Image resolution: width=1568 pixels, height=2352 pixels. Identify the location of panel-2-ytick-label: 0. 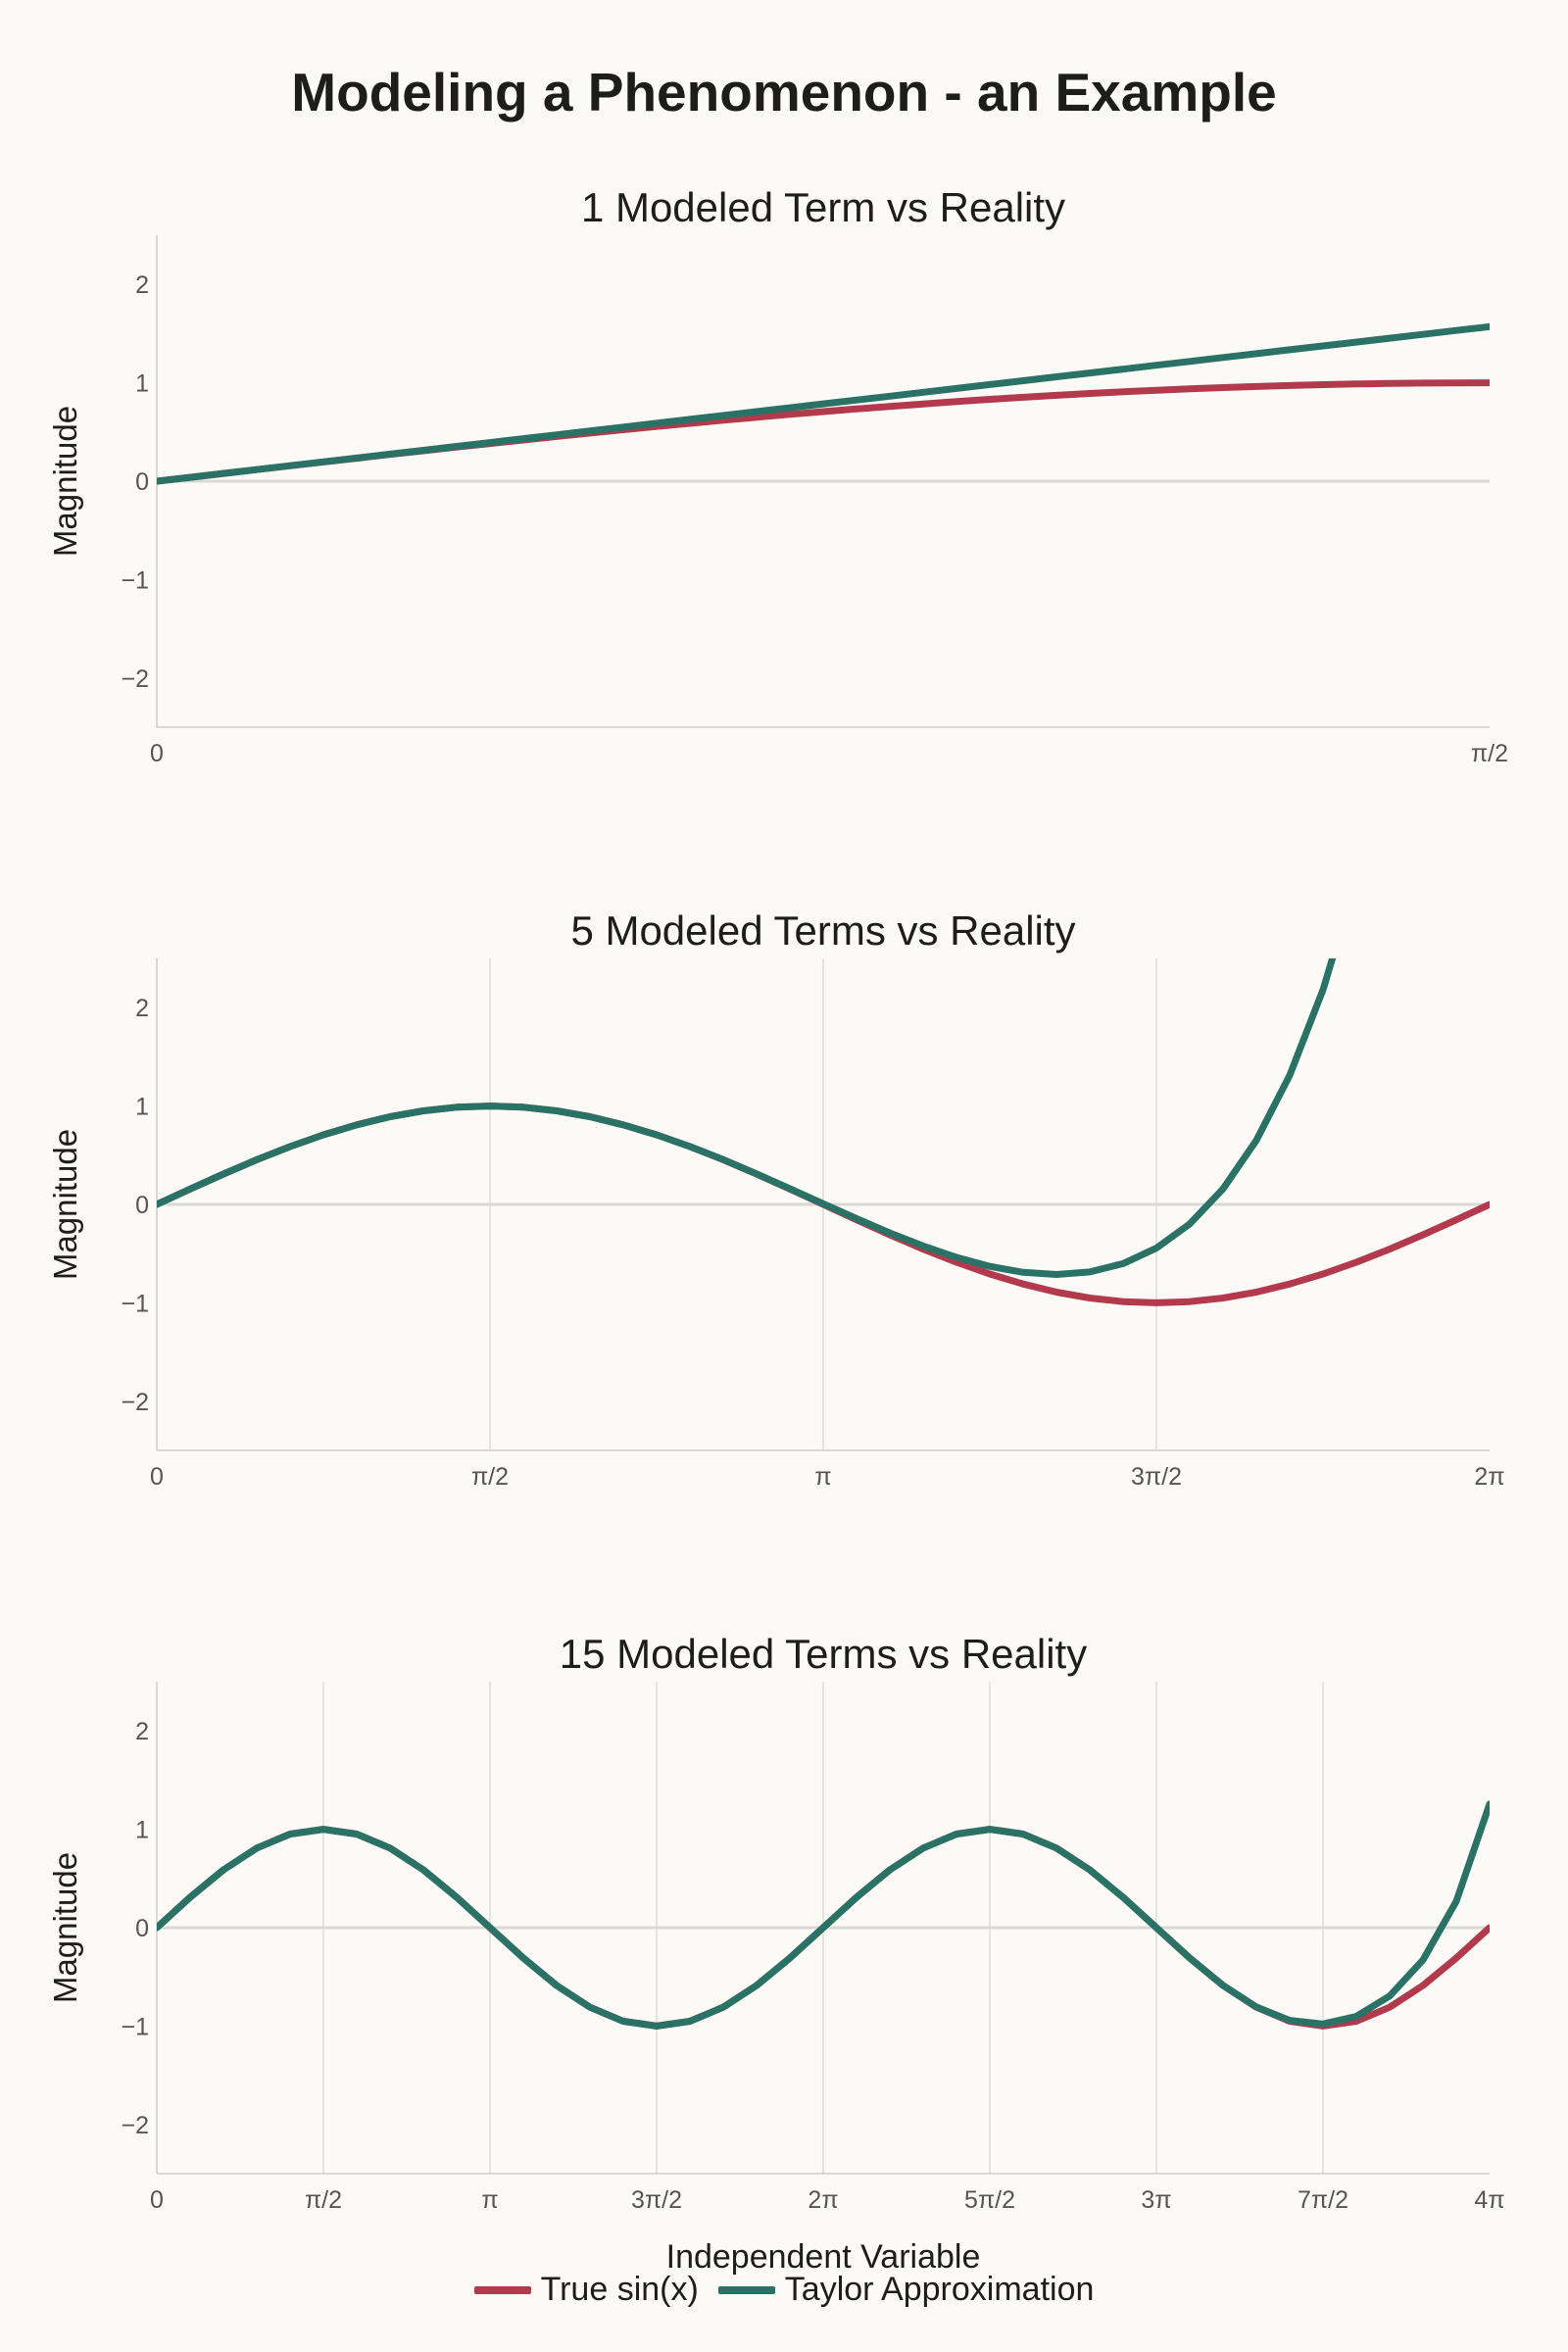
(142, 1205).